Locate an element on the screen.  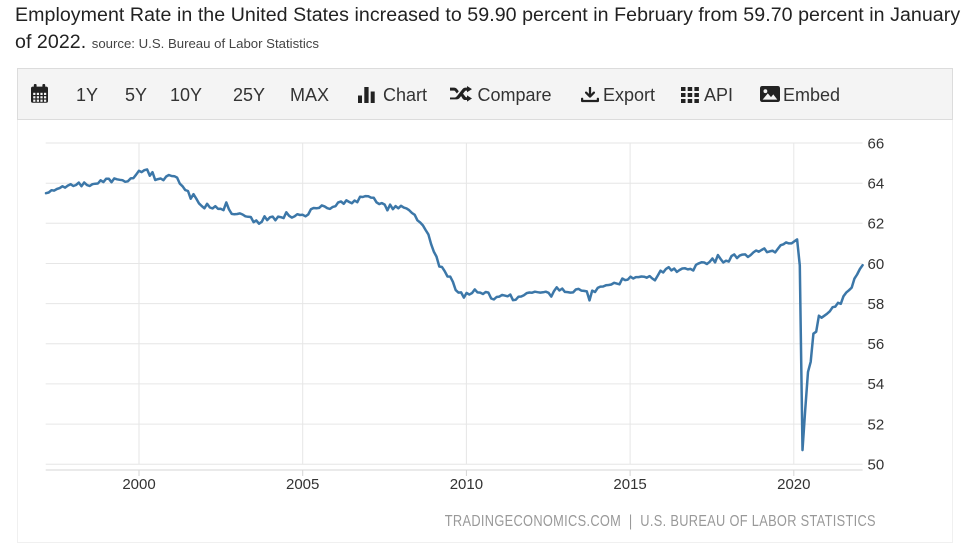
svg-text: 2015 is located at coordinates (629, 484).